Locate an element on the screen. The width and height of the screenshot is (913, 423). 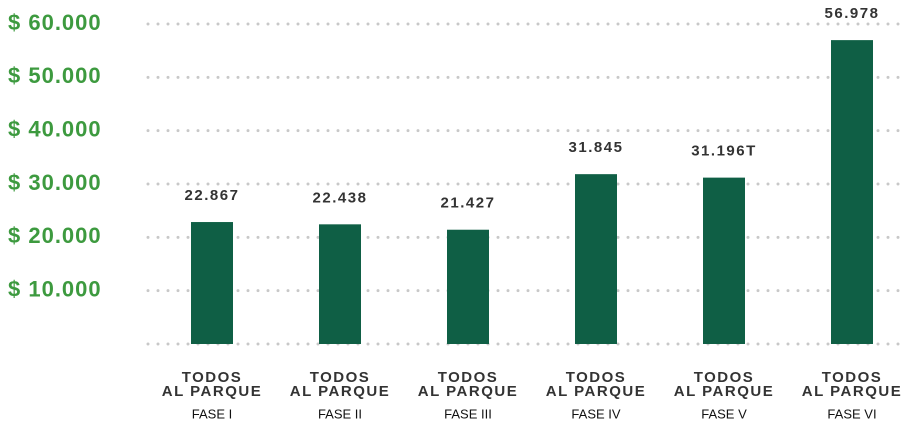
x-tick-label: FASE I is located at coordinates (212, 413).